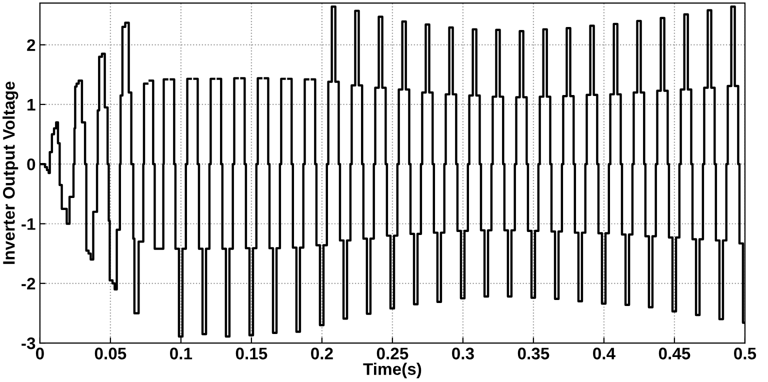 This screenshot has width=768, height=382. What do you see at coordinates (32, 104) in the screenshot?
I see `y-tick-label: 1` at bounding box center [32, 104].